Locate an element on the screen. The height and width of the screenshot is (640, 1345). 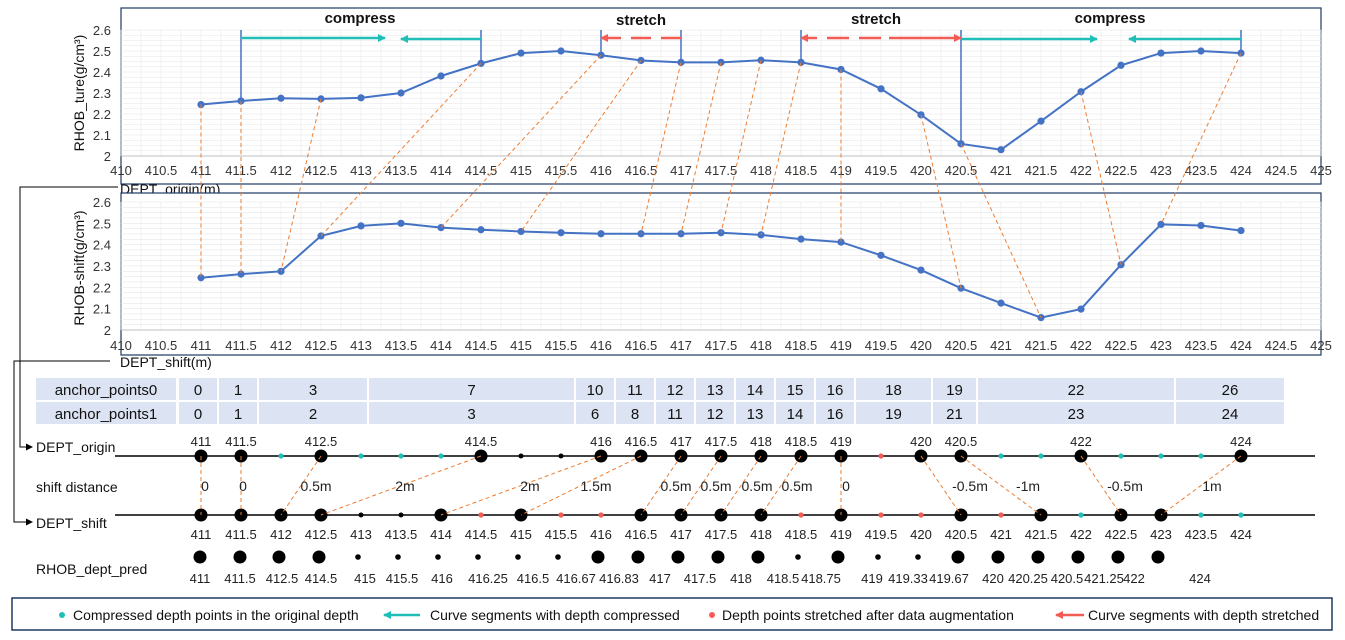
bracket-origin is located at coordinates (68, 318).